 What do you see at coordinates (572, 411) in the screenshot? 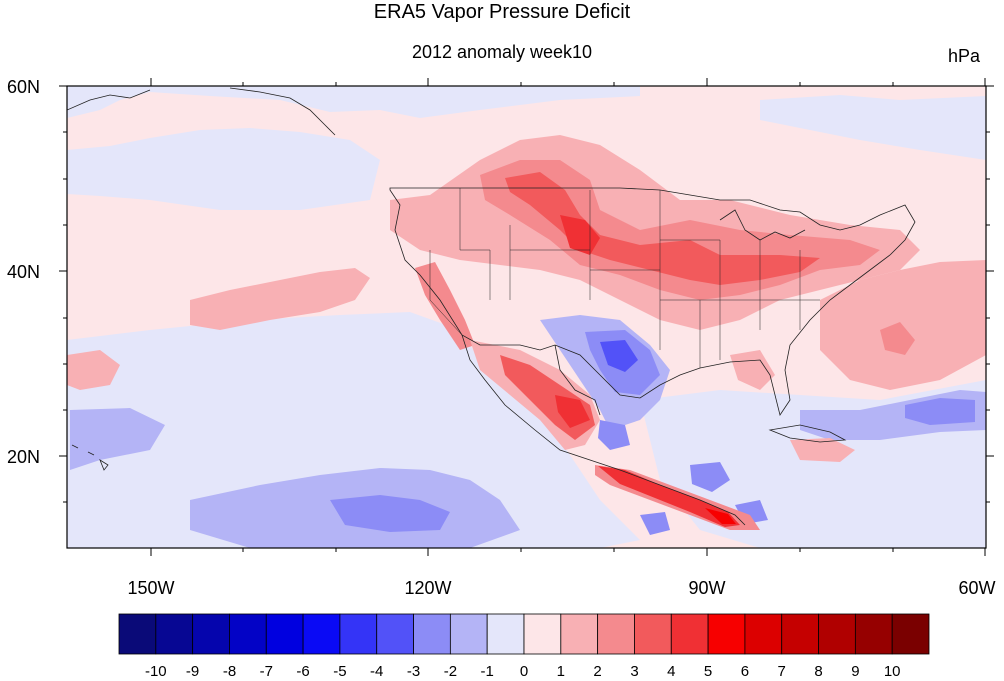
I see `mexico-red-core` at bounding box center [572, 411].